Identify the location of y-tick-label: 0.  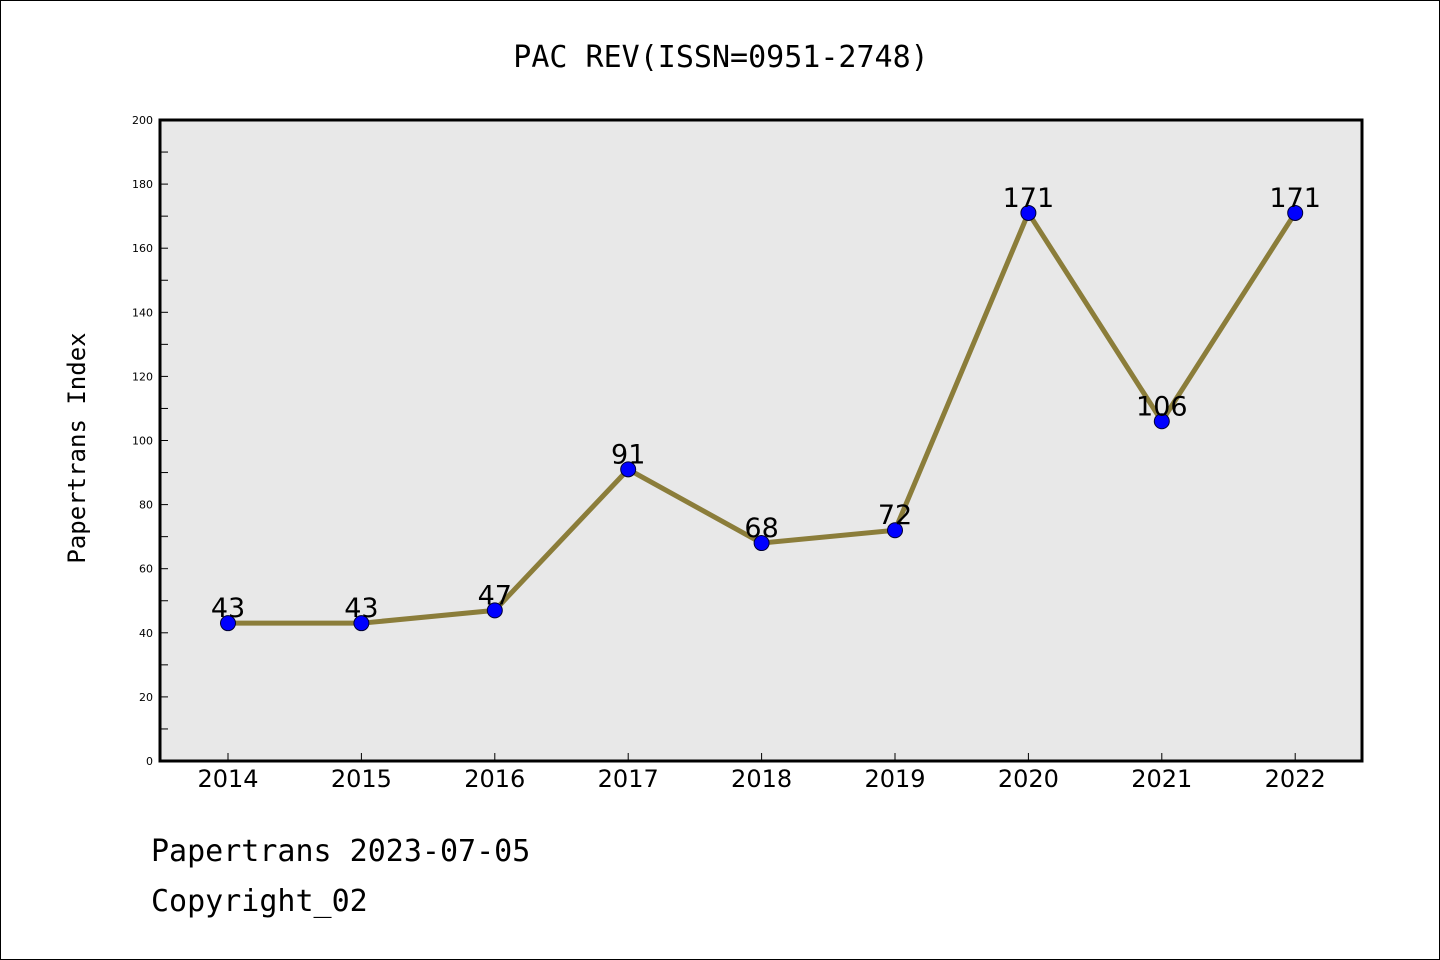
(149, 761).